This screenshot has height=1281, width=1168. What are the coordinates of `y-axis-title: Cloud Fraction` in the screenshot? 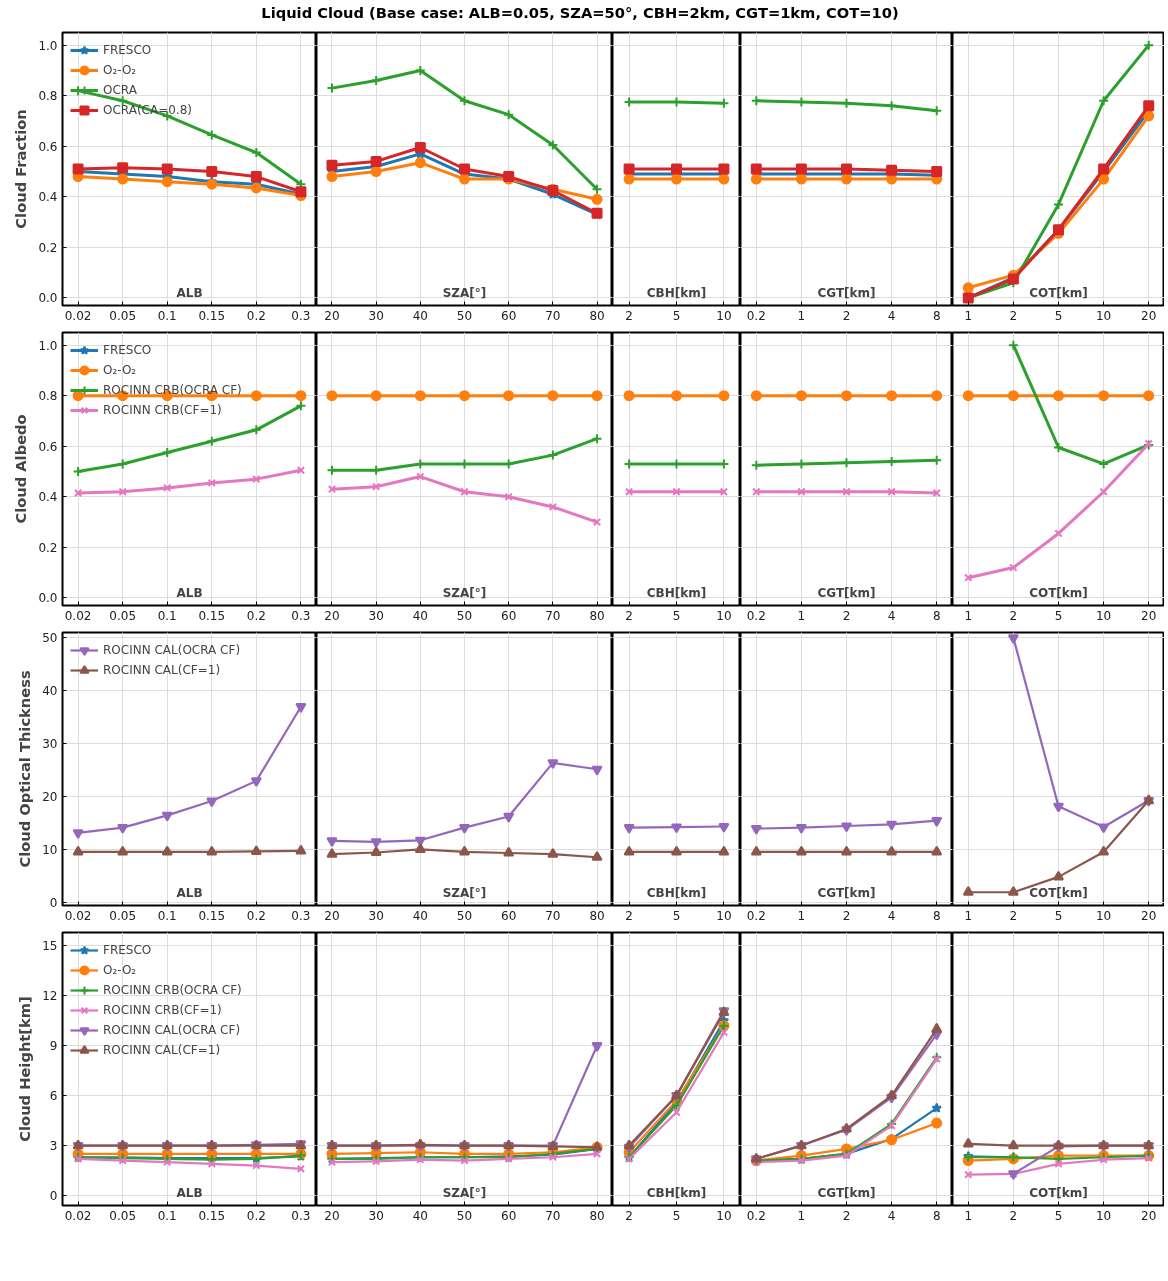 It's located at (21, 169).